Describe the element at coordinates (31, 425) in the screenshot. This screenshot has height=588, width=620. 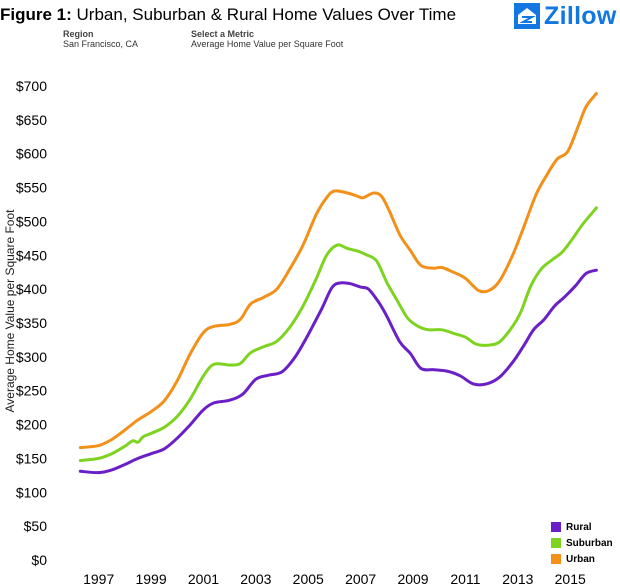
I see `y-tick-label: $200` at that location.